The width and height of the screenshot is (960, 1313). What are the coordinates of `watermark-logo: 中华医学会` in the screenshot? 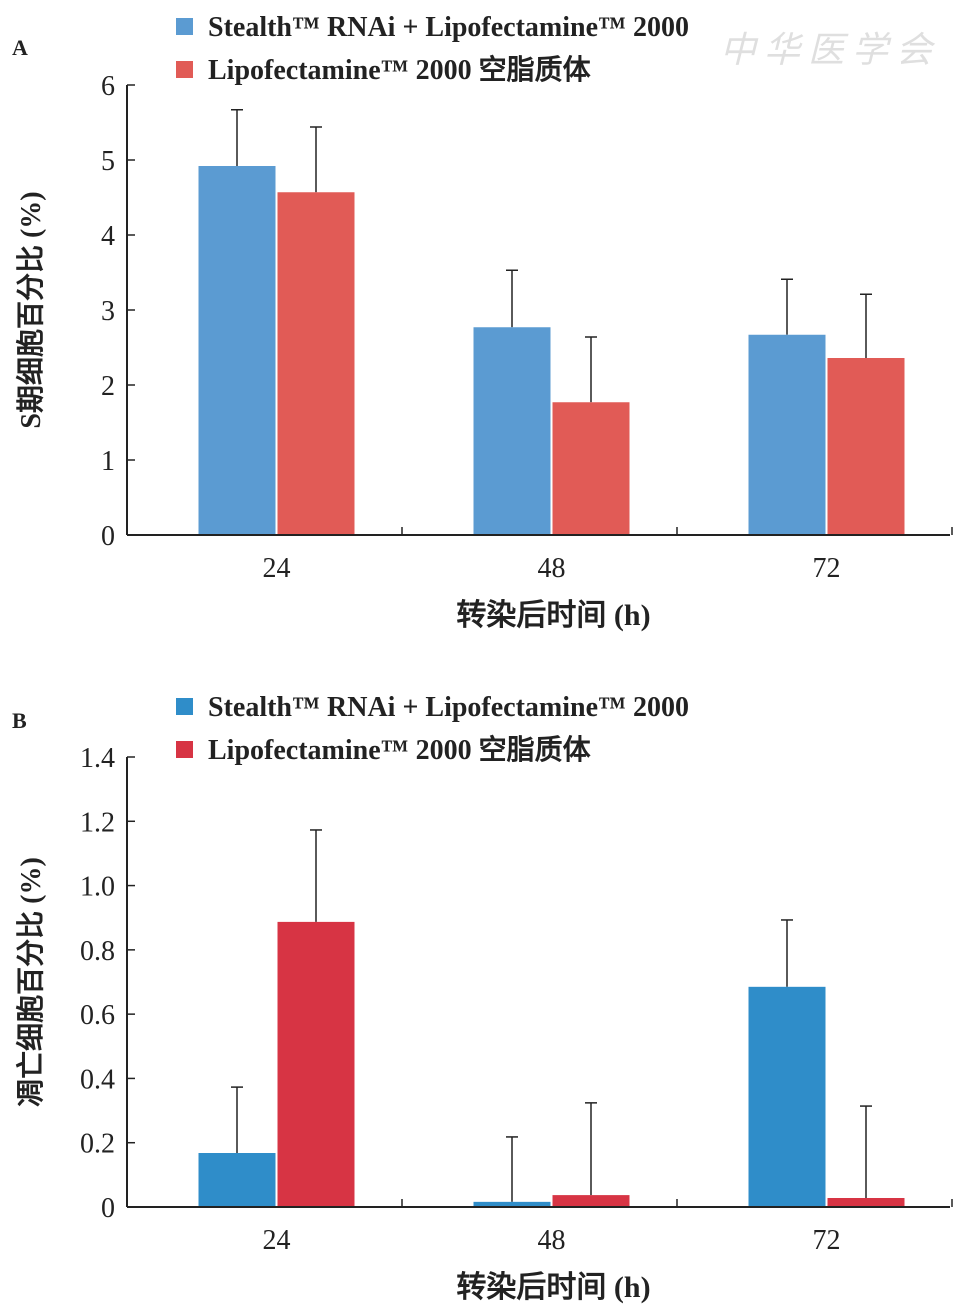 It's located at (830, 50).